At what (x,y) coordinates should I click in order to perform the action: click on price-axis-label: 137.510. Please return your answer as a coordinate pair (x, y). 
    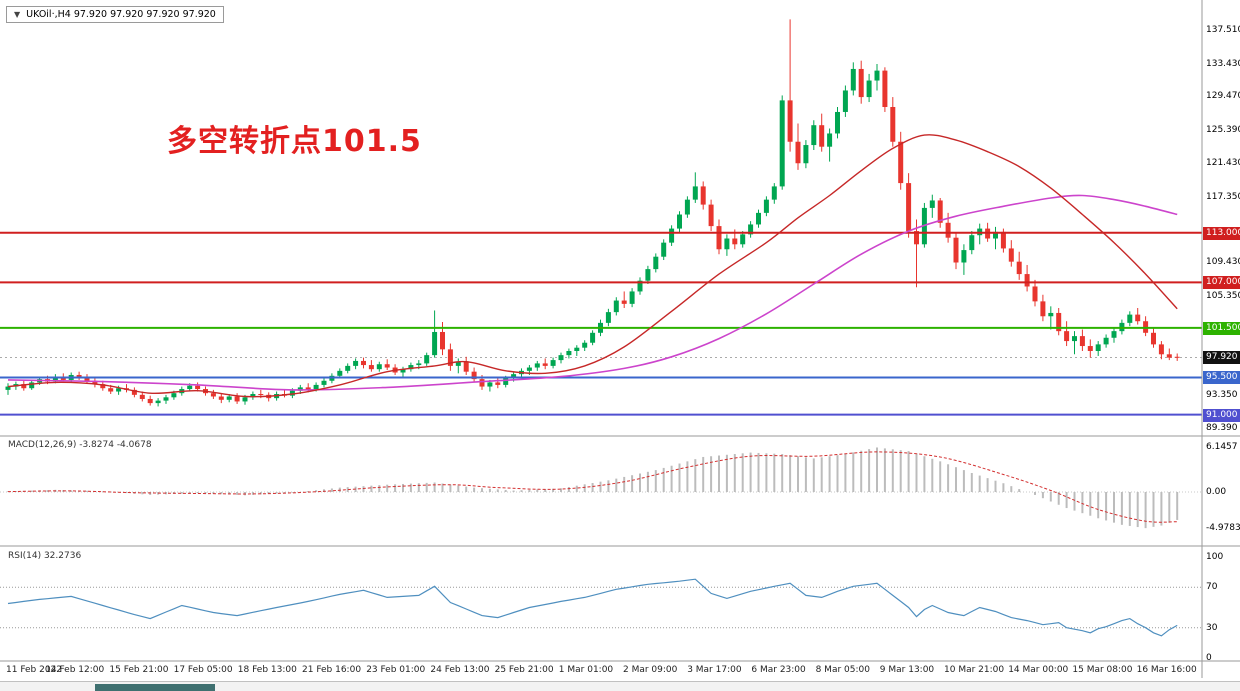
    Looking at the image, I should click on (1223, 30).